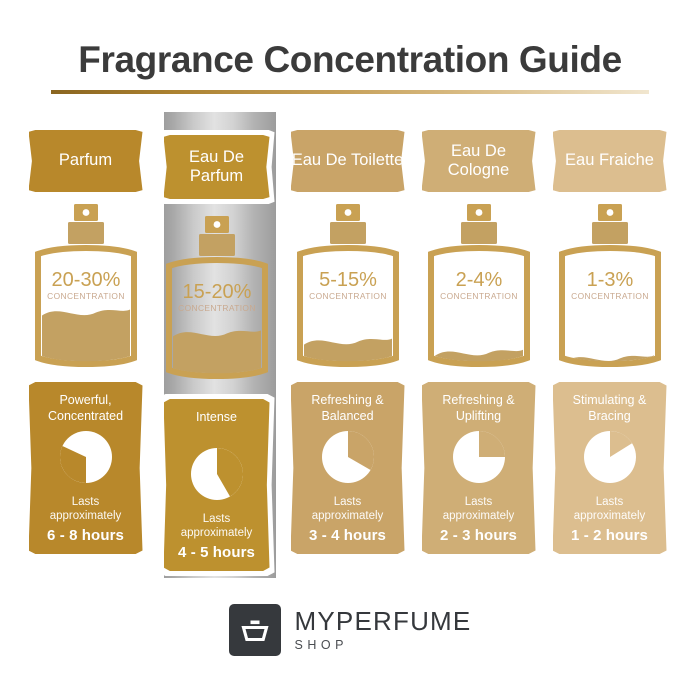 This screenshot has width=700, height=700. Describe the element at coordinates (350, 59) in the screenshot. I see `page-title: Fragrance Concentration Guide` at that location.